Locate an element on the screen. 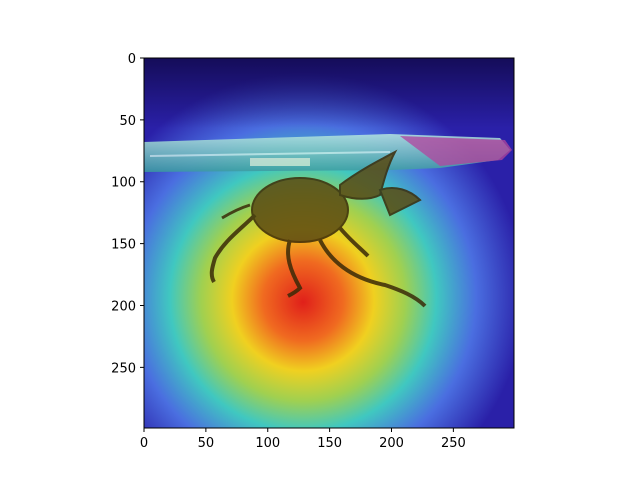 The height and width of the screenshot is (484, 640). y-axis-ticks: 0 50 100 150 200 250 is located at coordinates (127, 214).